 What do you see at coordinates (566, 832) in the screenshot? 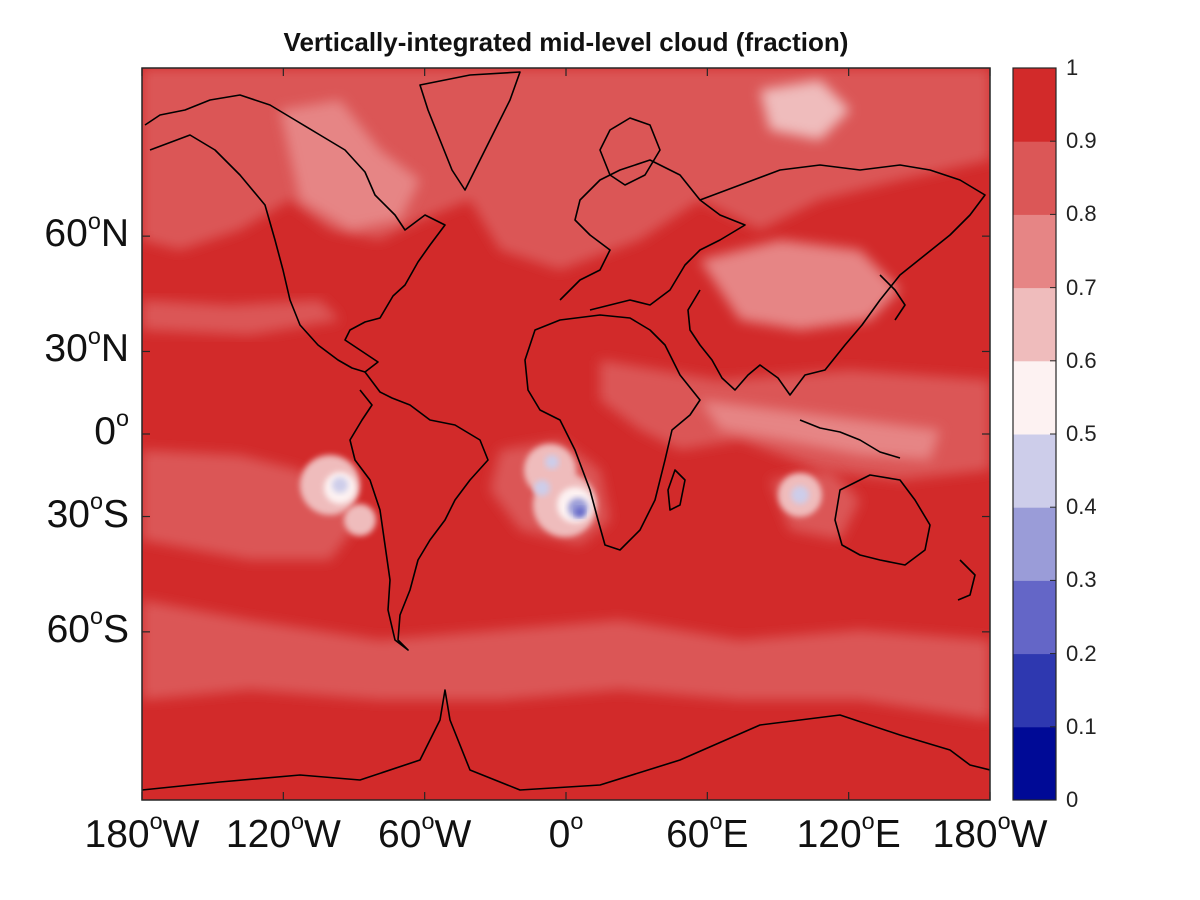
I see `x-tick-label: 0o` at bounding box center [566, 832].